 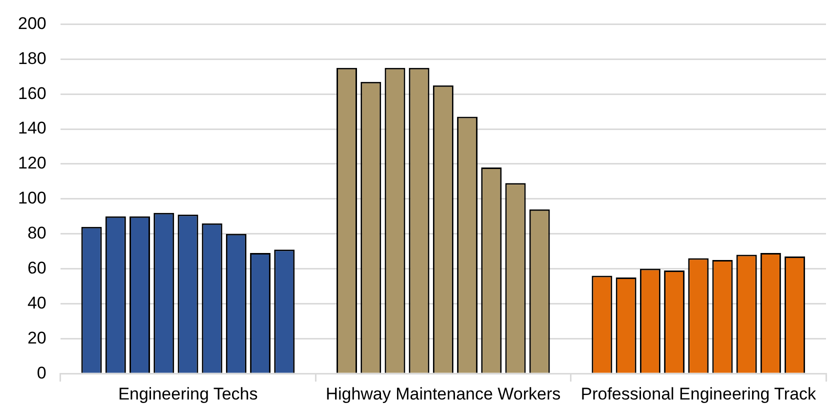 What do you see at coordinates (32, 128) in the screenshot?
I see `y-tick-label: 140` at bounding box center [32, 128].